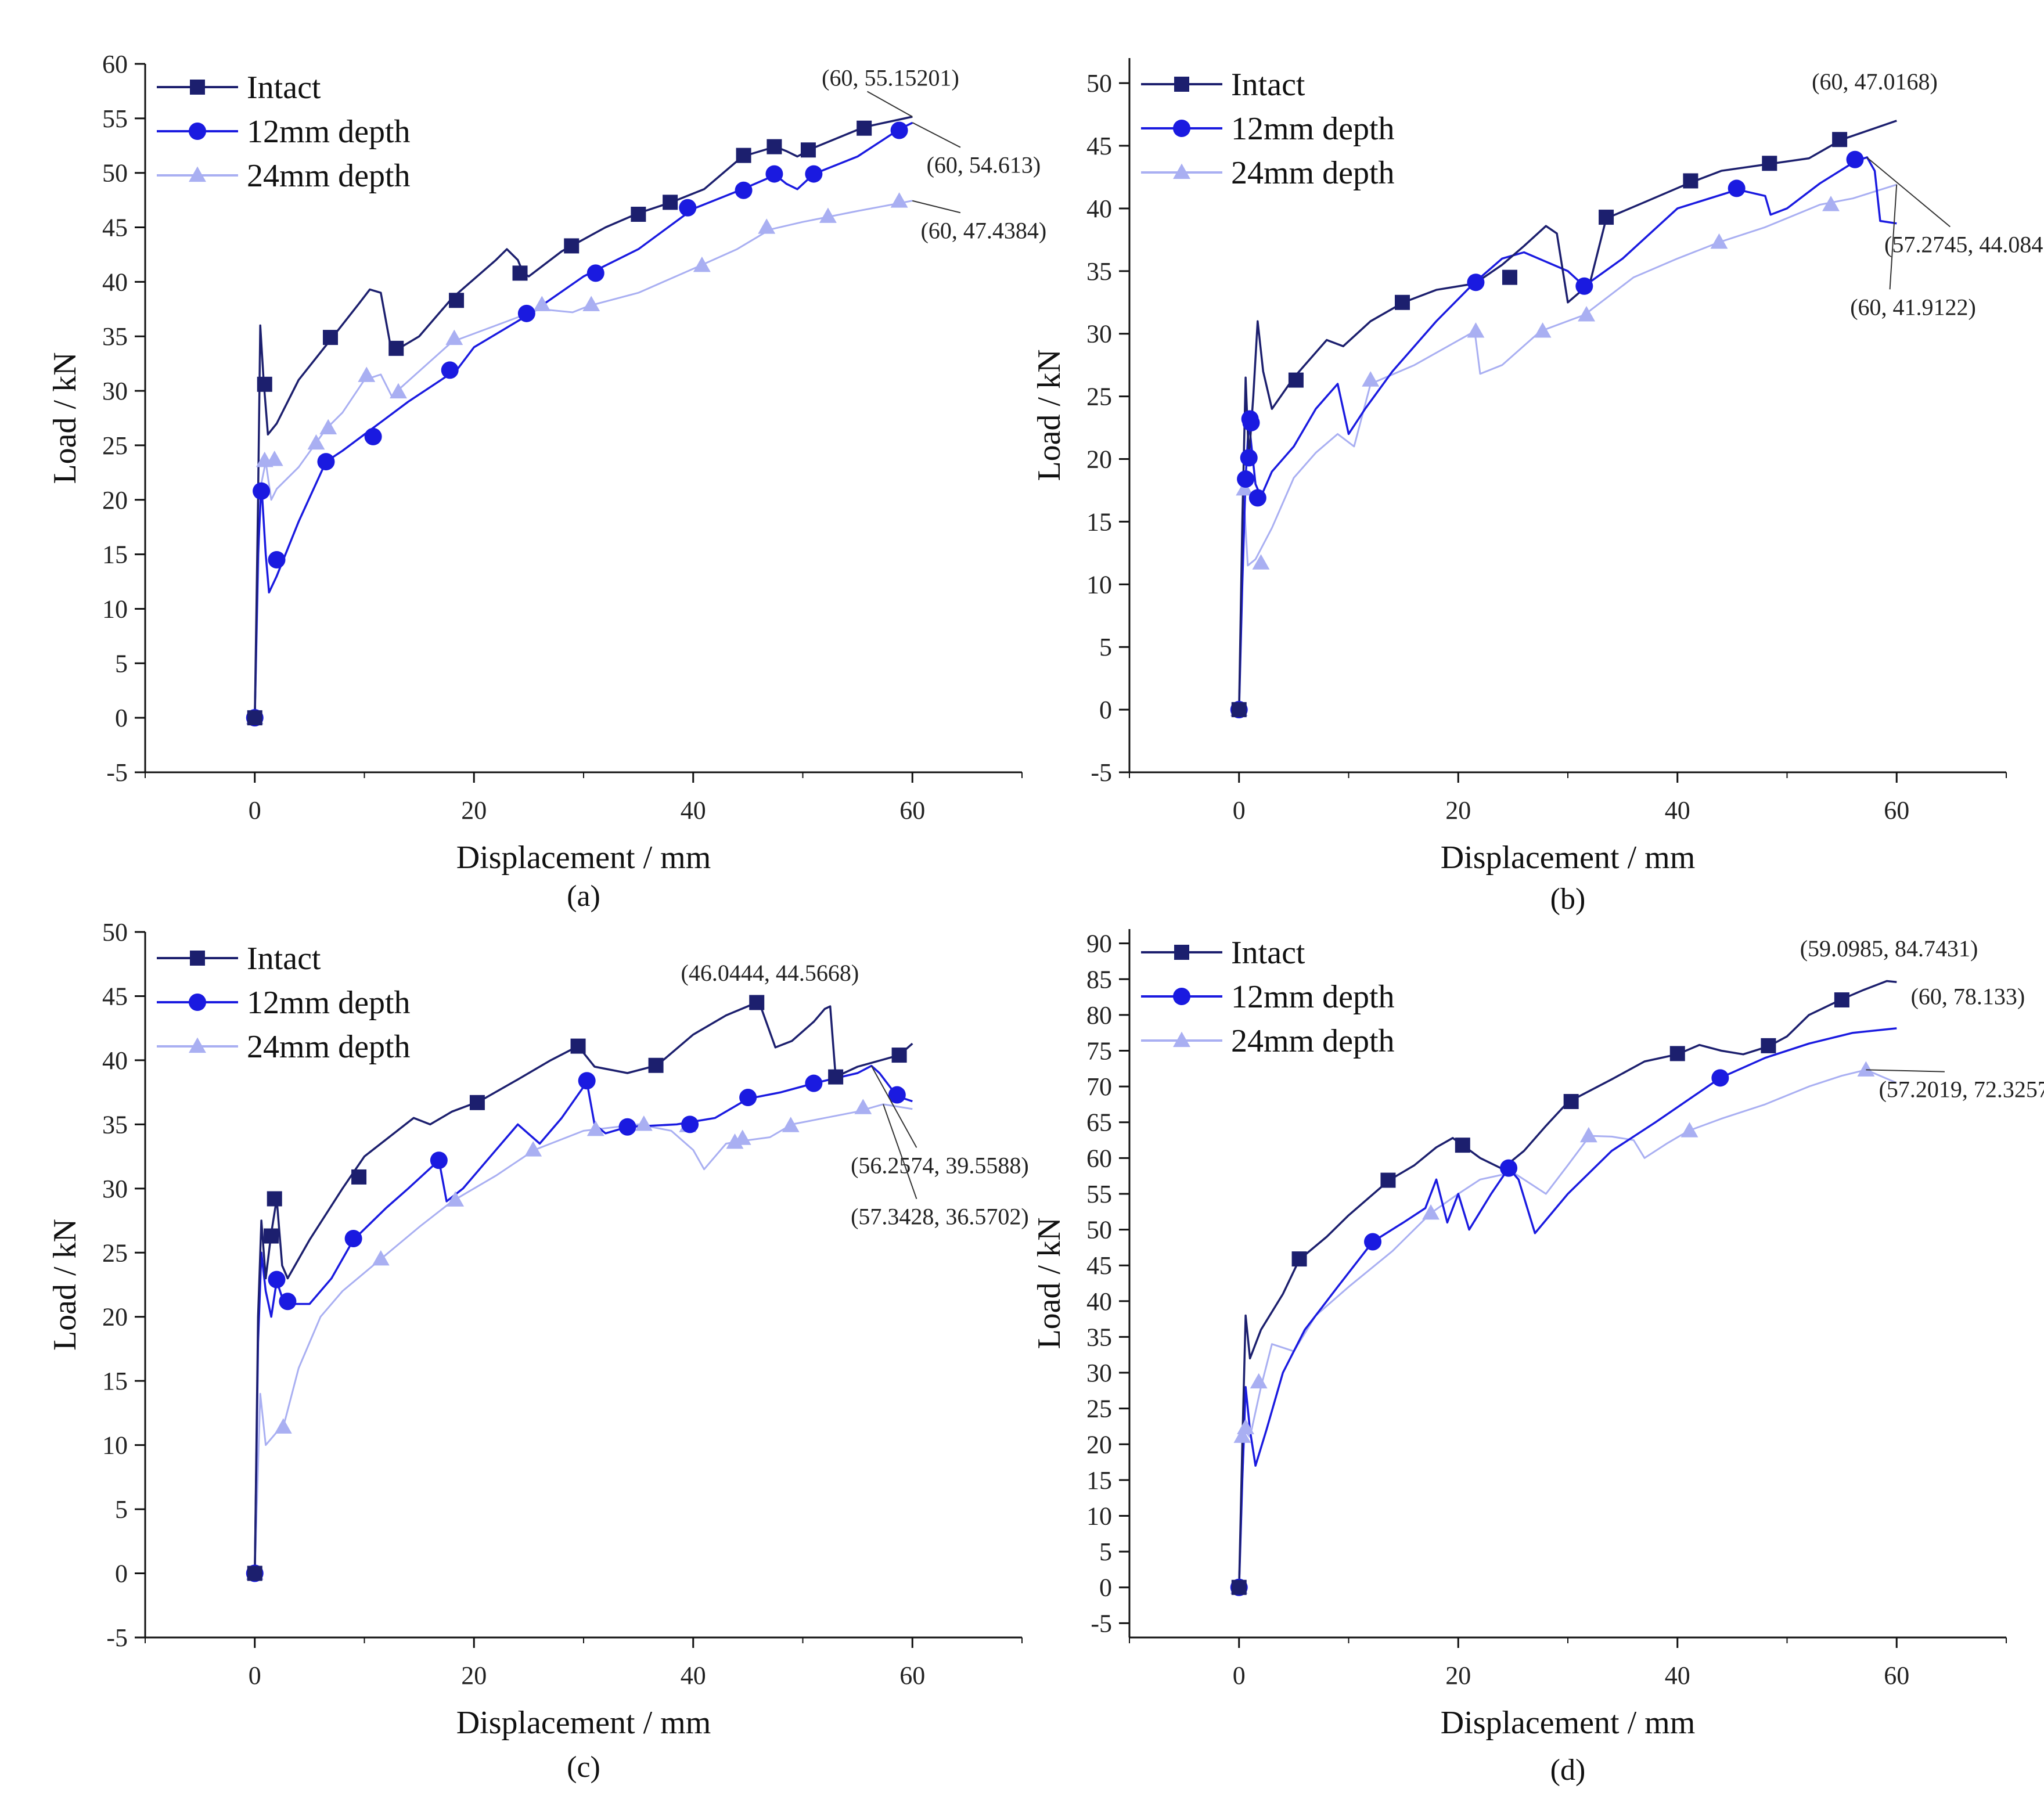 The height and width of the screenshot is (1814, 2044). I want to click on y-tick-label: 65, so click(1099, 1123).